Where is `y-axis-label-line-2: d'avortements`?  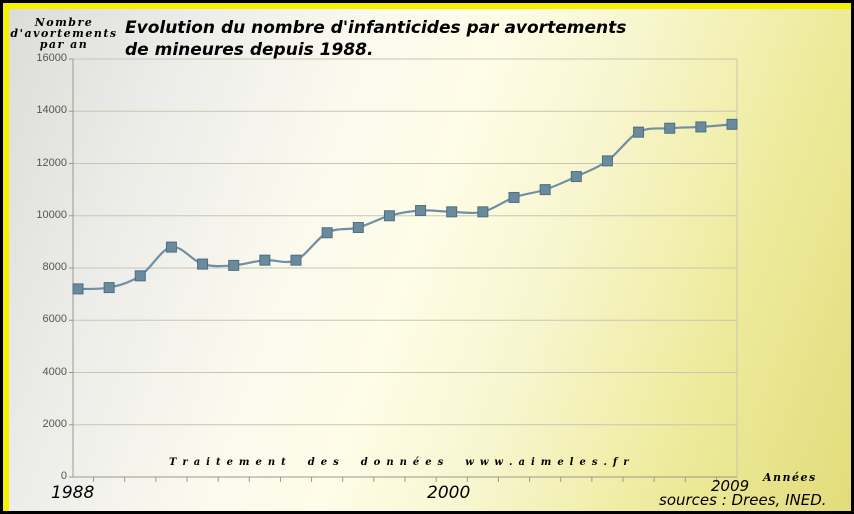 y-axis-label-line-2: d'avortements is located at coordinates (64, 33).